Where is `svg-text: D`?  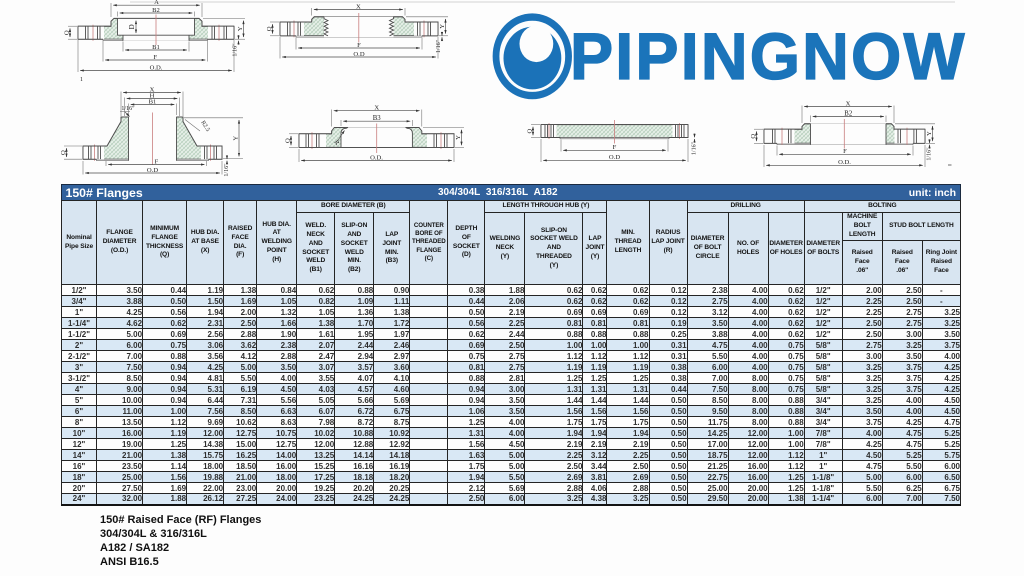
svg-text: D is located at coordinates (132, 26).